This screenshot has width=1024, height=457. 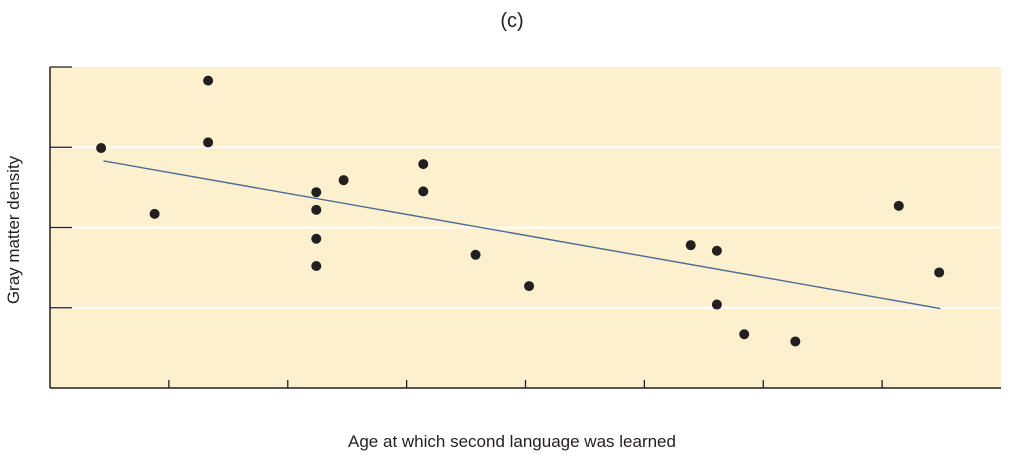 What do you see at coordinates (512, 441) in the screenshot?
I see `x-axis-label: Age at which second language was learned` at bounding box center [512, 441].